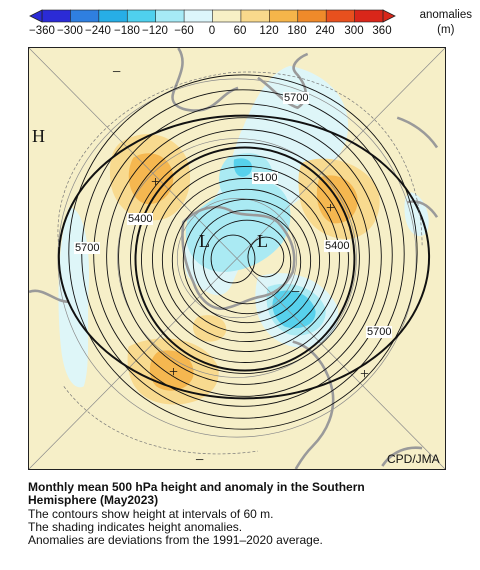 The height and width of the screenshot is (570, 480). What do you see at coordinates (209, 328) in the screenshot?
I see `anomaly-pos-weak` at bounding box center [209, 328].